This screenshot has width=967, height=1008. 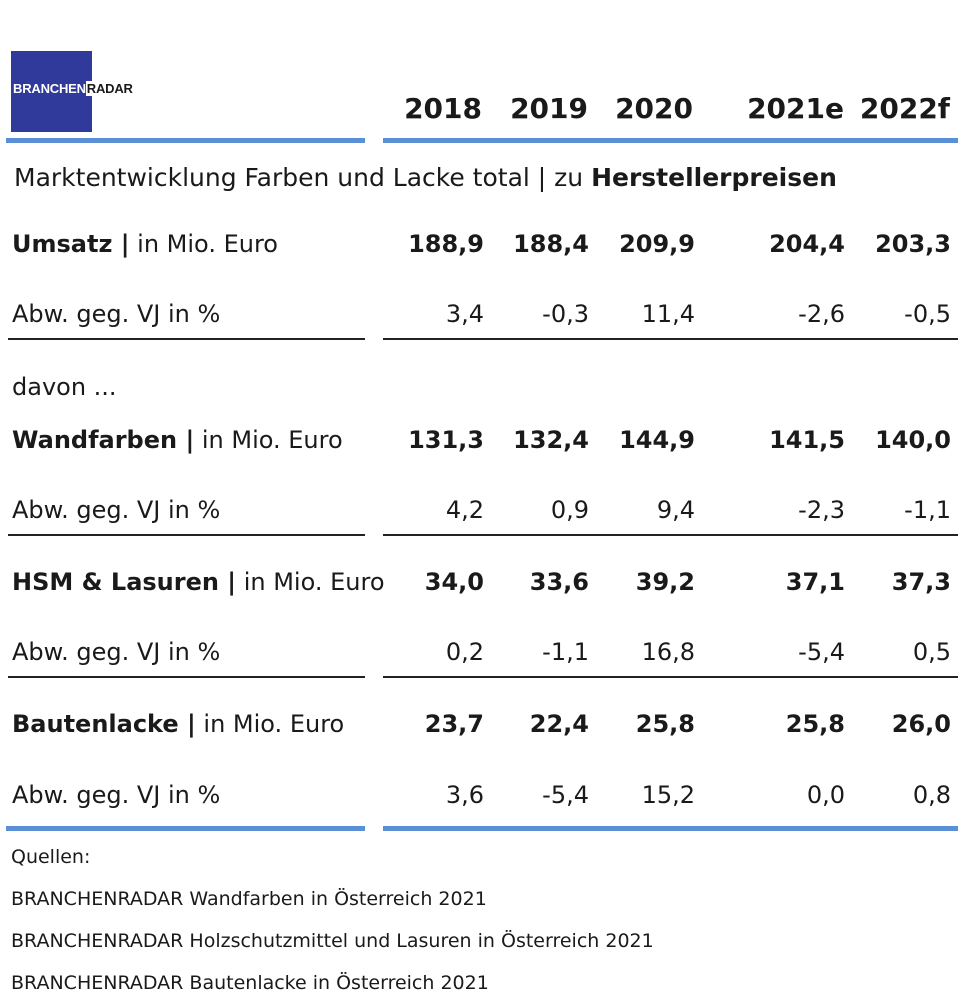 I want to click on cell-abw-hsm-2020: 16,8, so click(x=668, y=652).